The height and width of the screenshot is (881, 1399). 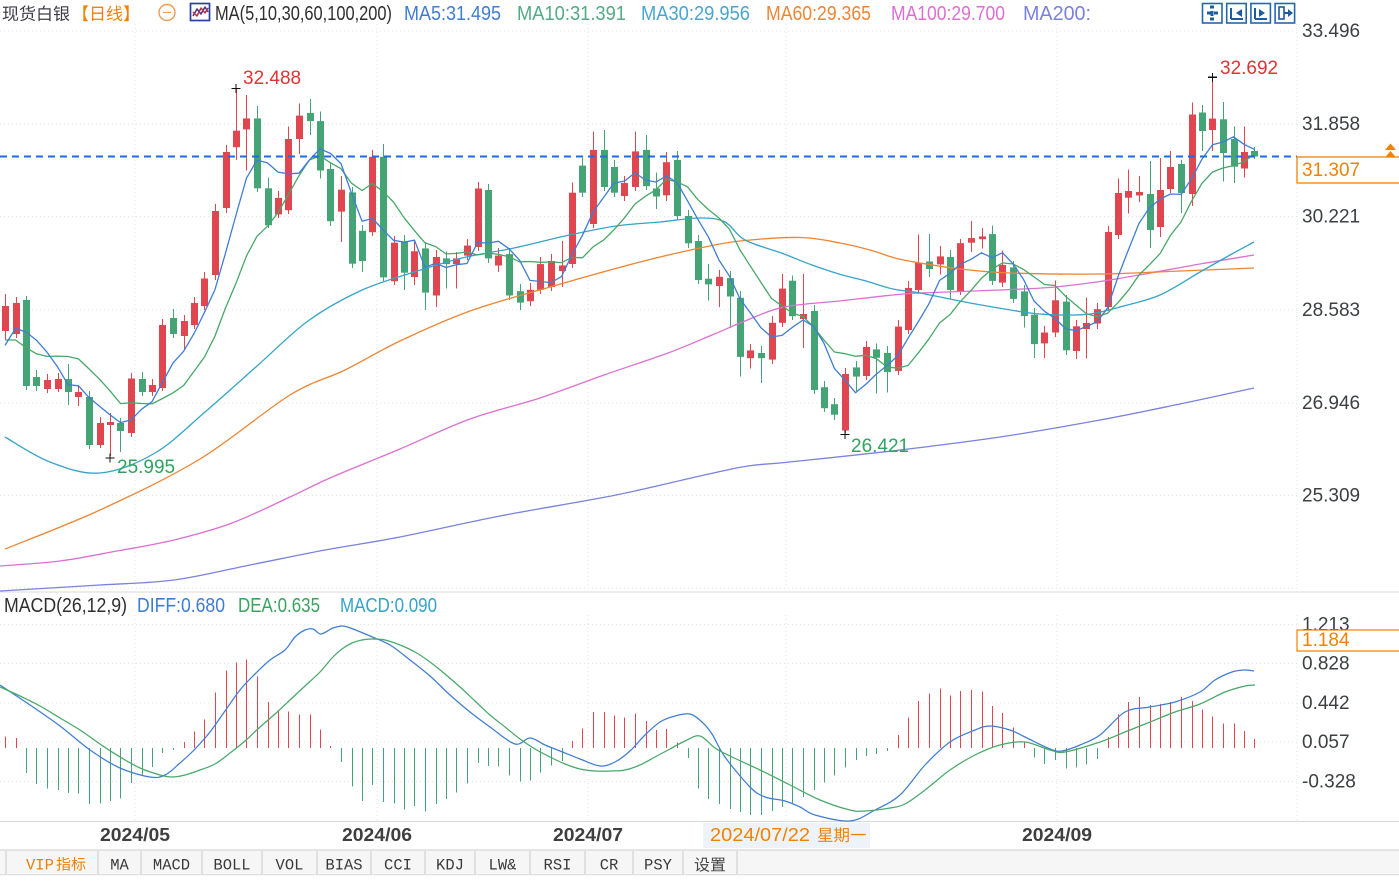 I want to click on svg-text: MA, so click(x=119, y=866).